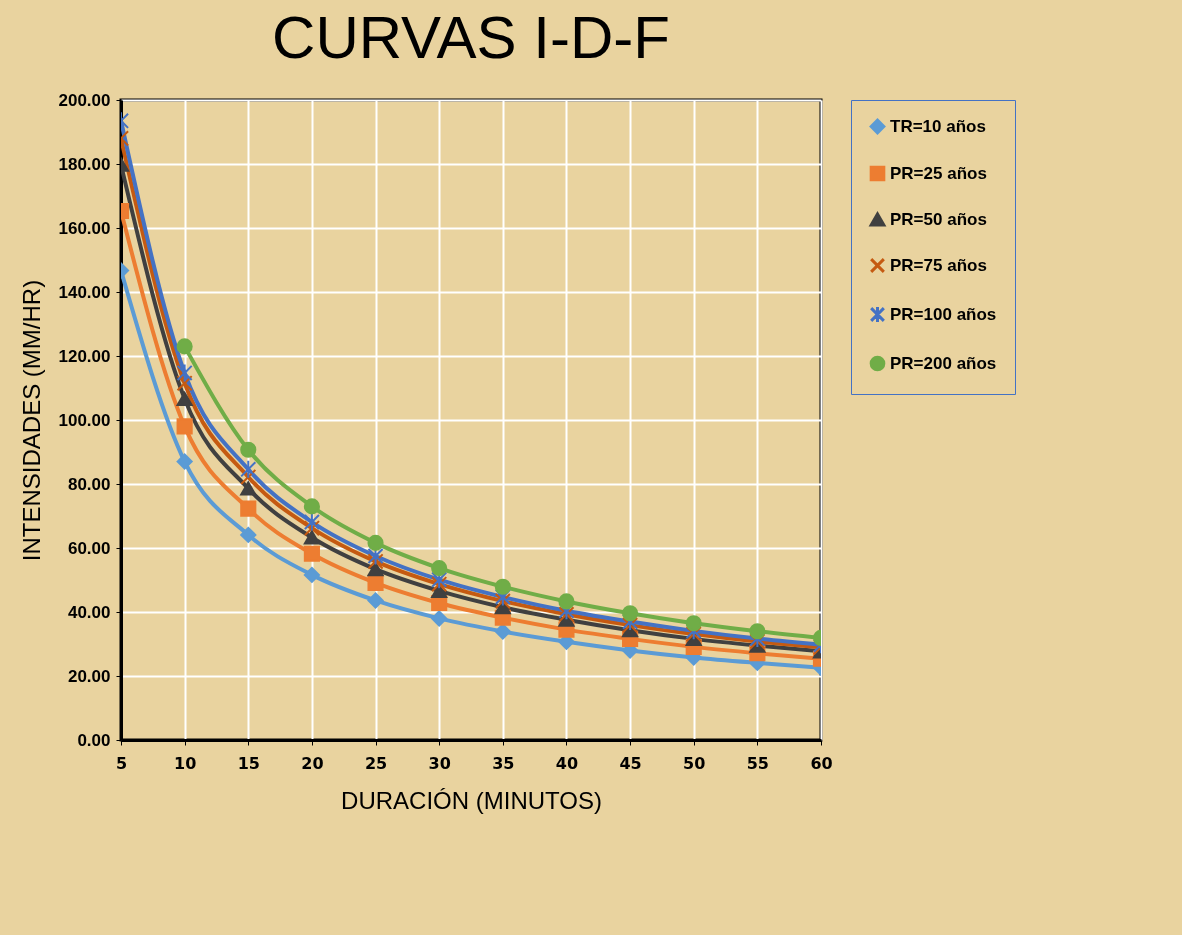 The height and width of the screenshot is (935, 1182). What do you see at coordinates (503, 763) in the screenshot?
I see `x-tick-label: 35` at bounding box center [503, 763].